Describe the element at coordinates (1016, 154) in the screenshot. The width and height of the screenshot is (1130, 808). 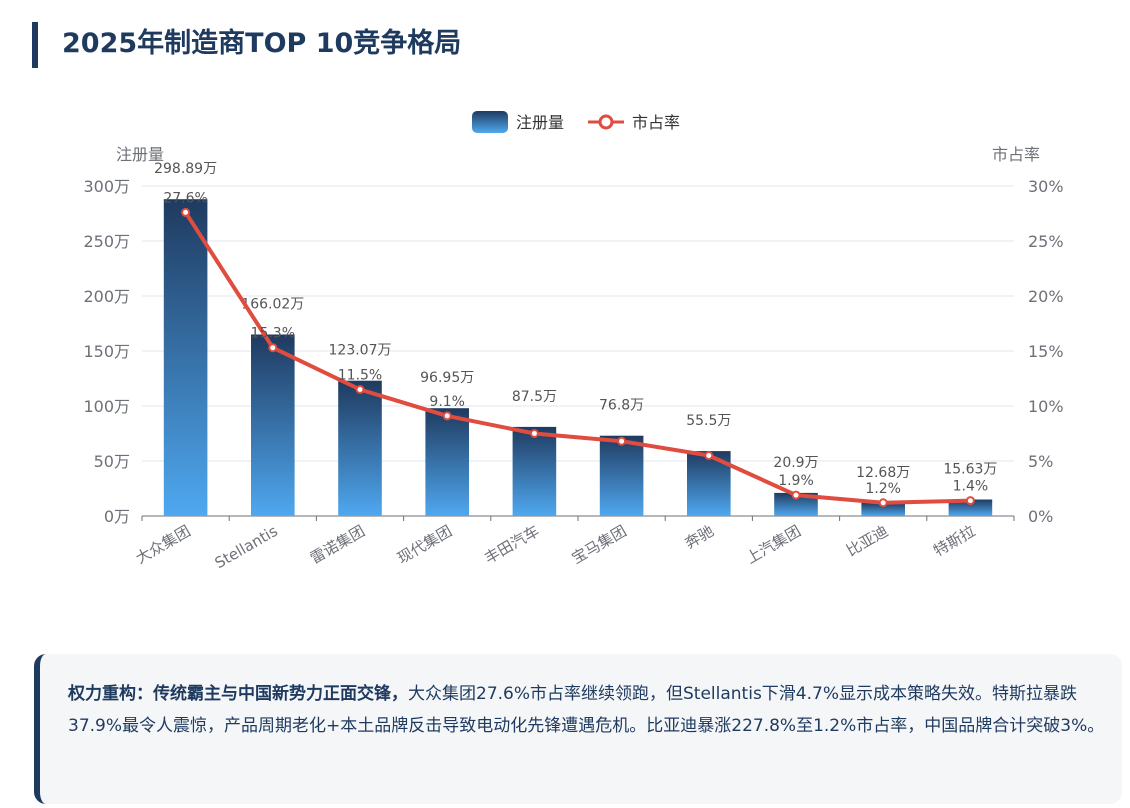
I see `y-right-axis-title: 市占率` at that location.